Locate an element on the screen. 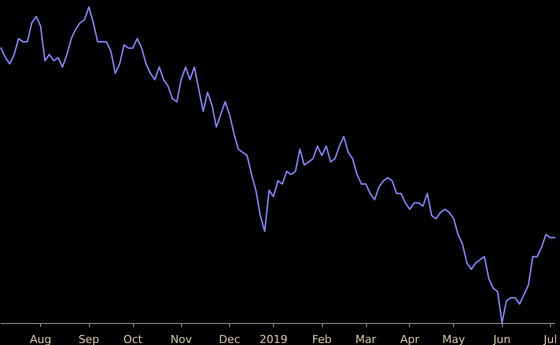  x-tick-label: Oct is located at coordinates (133, 339).